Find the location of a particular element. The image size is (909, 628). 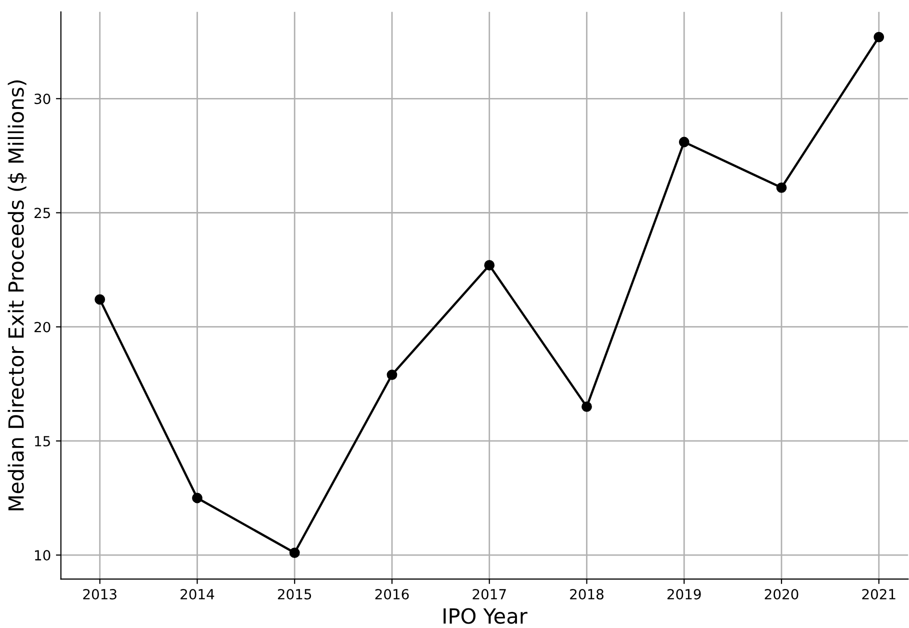

x-tick-label: 2016 is located at coordinates (392, 594).